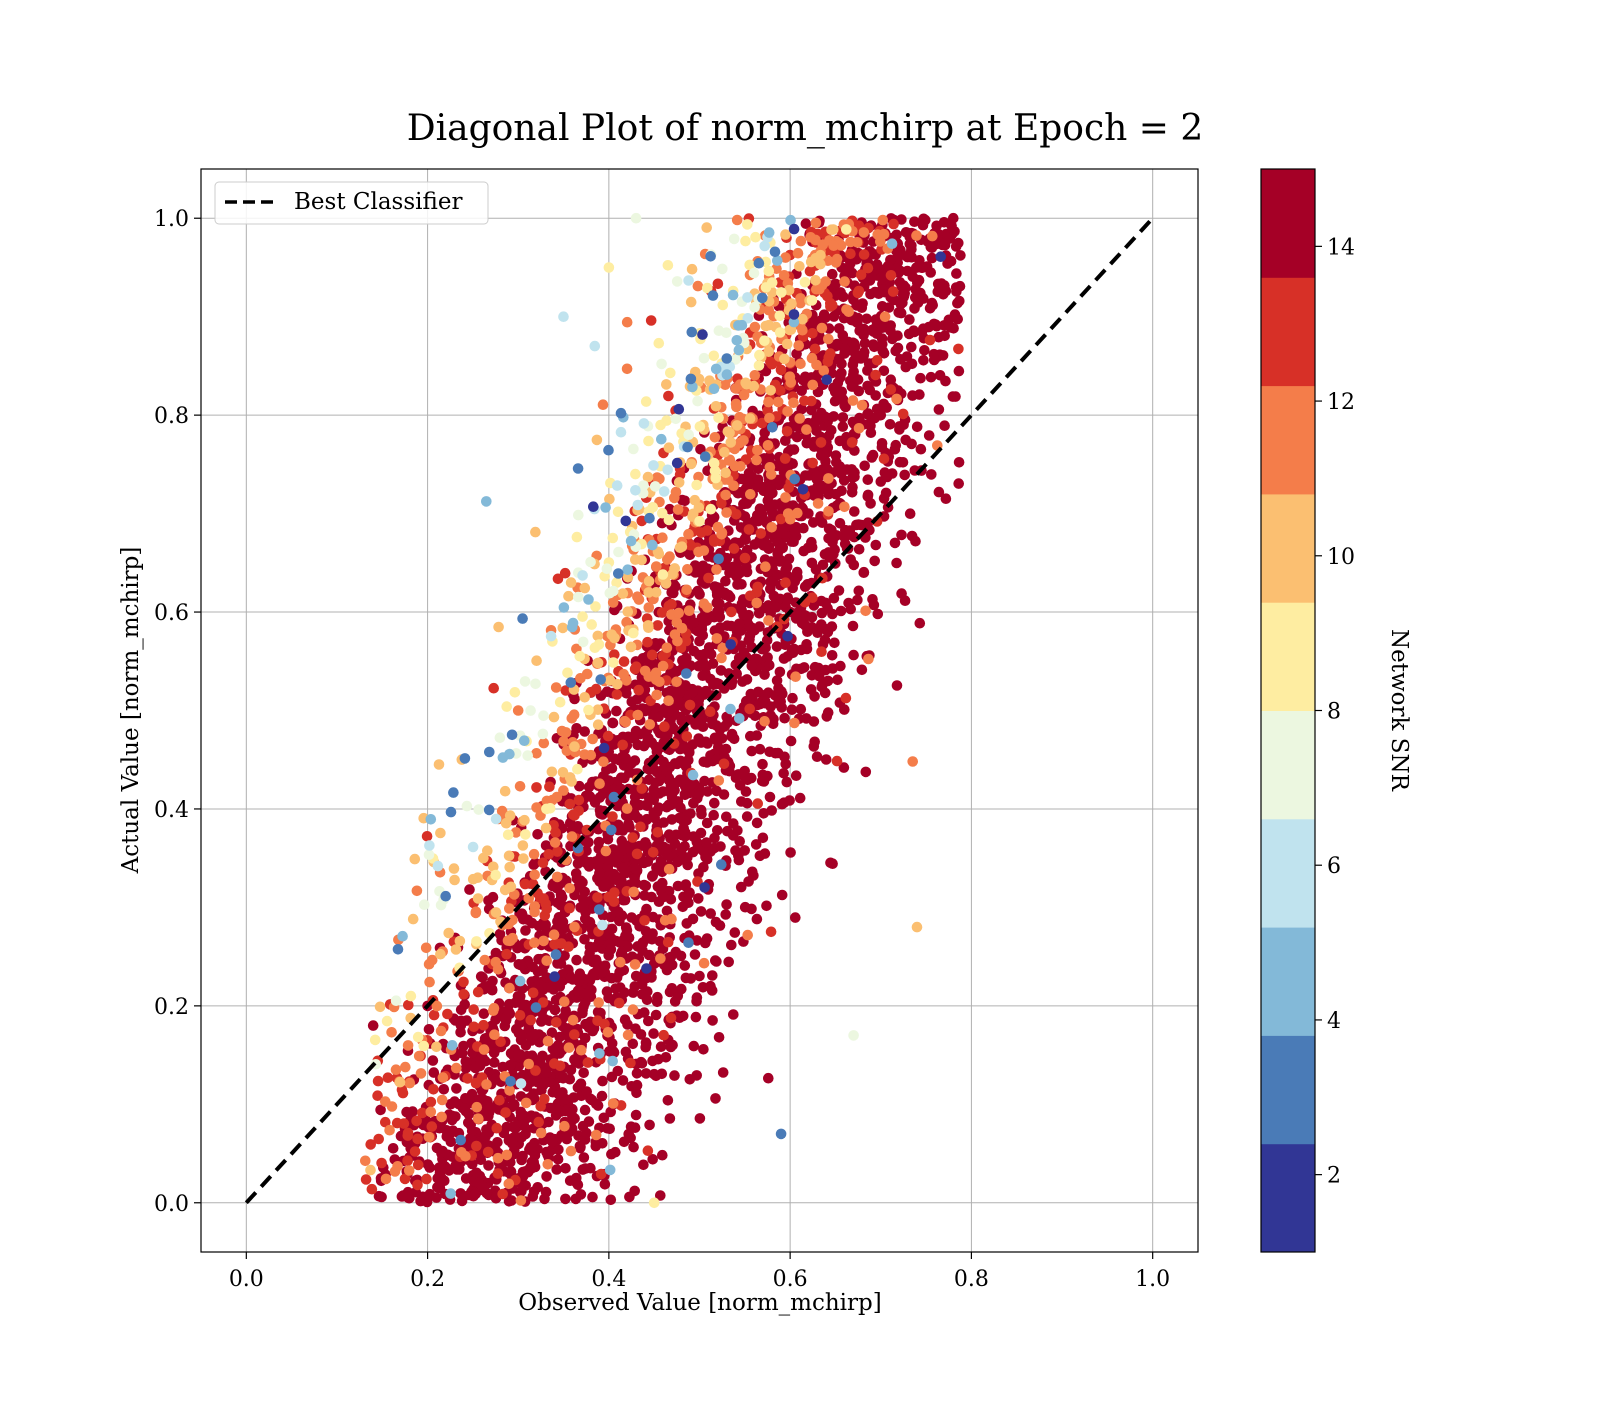 This screenshot has width=1600, height=1404. What do you see at coordinates (171, 1007) in the screenshot?
I see `y-tick-label: 0.2` at bounding box center [171, 1007].